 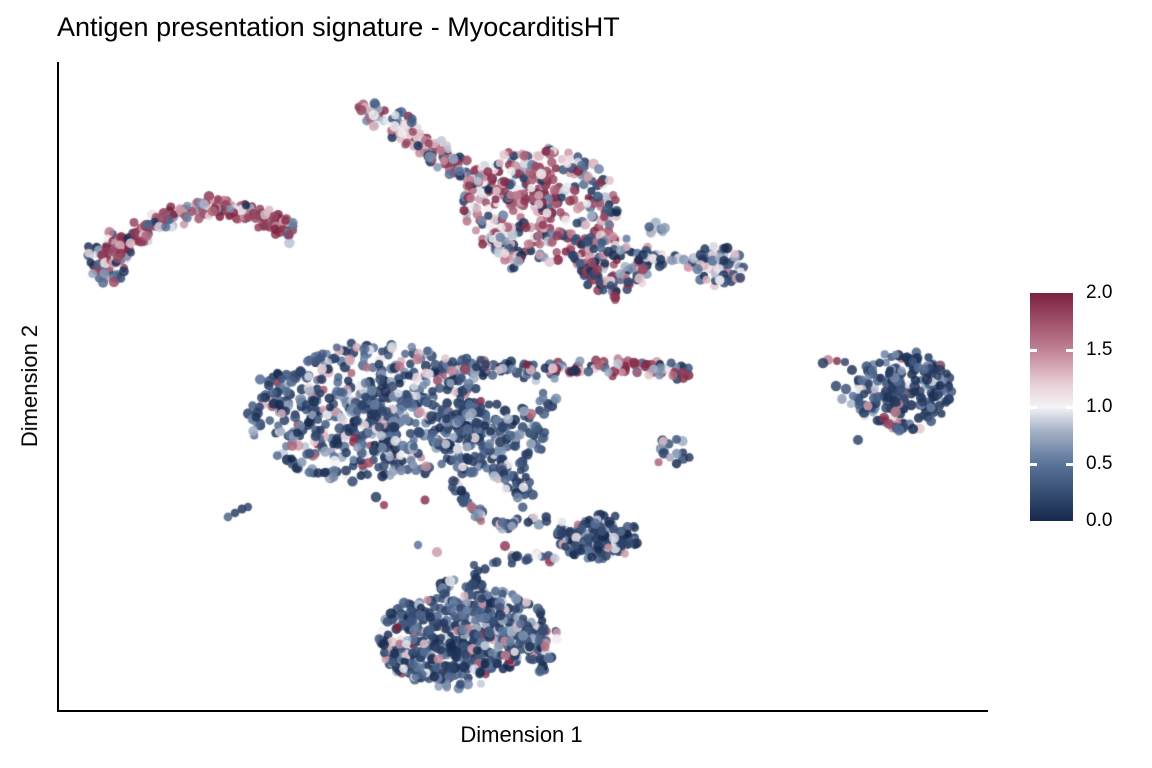 I want to click on colorbar-gradient, so click(x=1051, y=407).